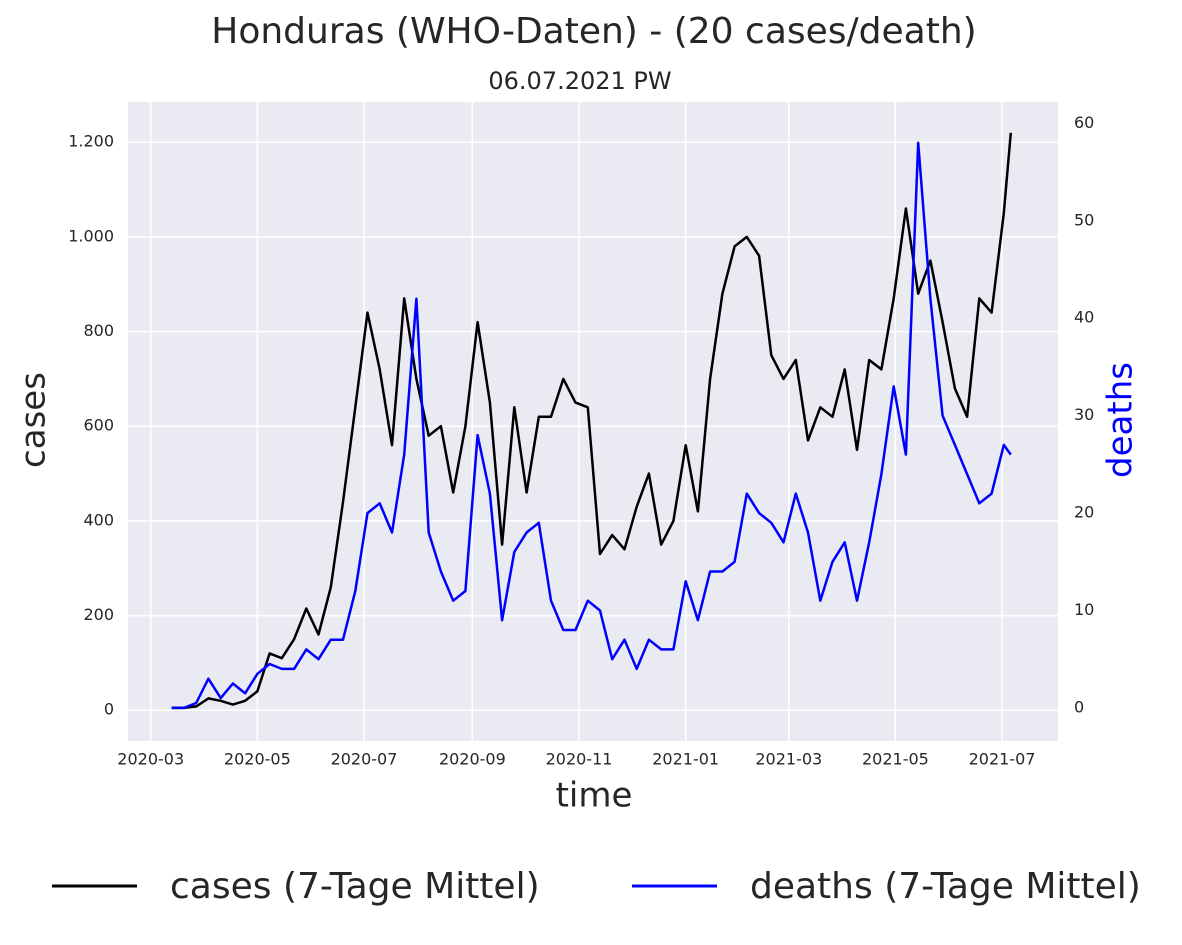  I want to click on legend-label: cases (7-Tage Mittel), so click(355, 886).